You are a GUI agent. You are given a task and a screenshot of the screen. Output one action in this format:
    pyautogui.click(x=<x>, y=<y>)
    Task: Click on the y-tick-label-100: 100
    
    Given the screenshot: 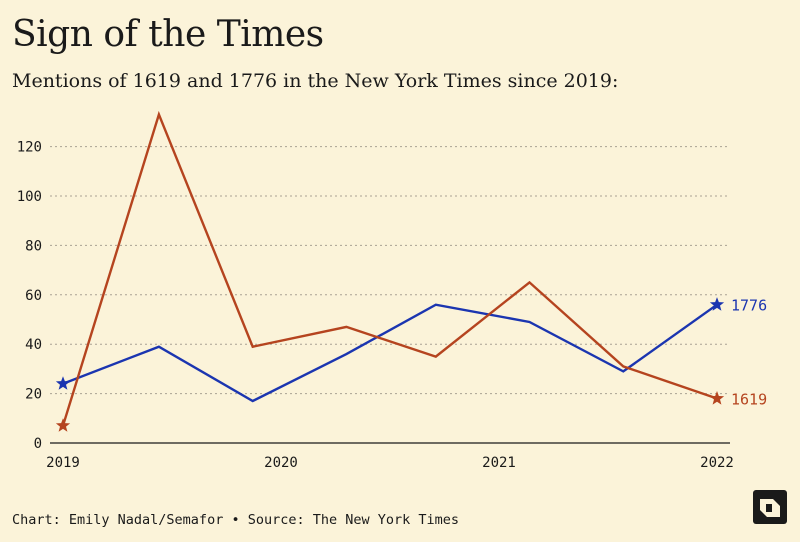 What is the action you would take?
    pyautogui.click(x=29, y=197)
    